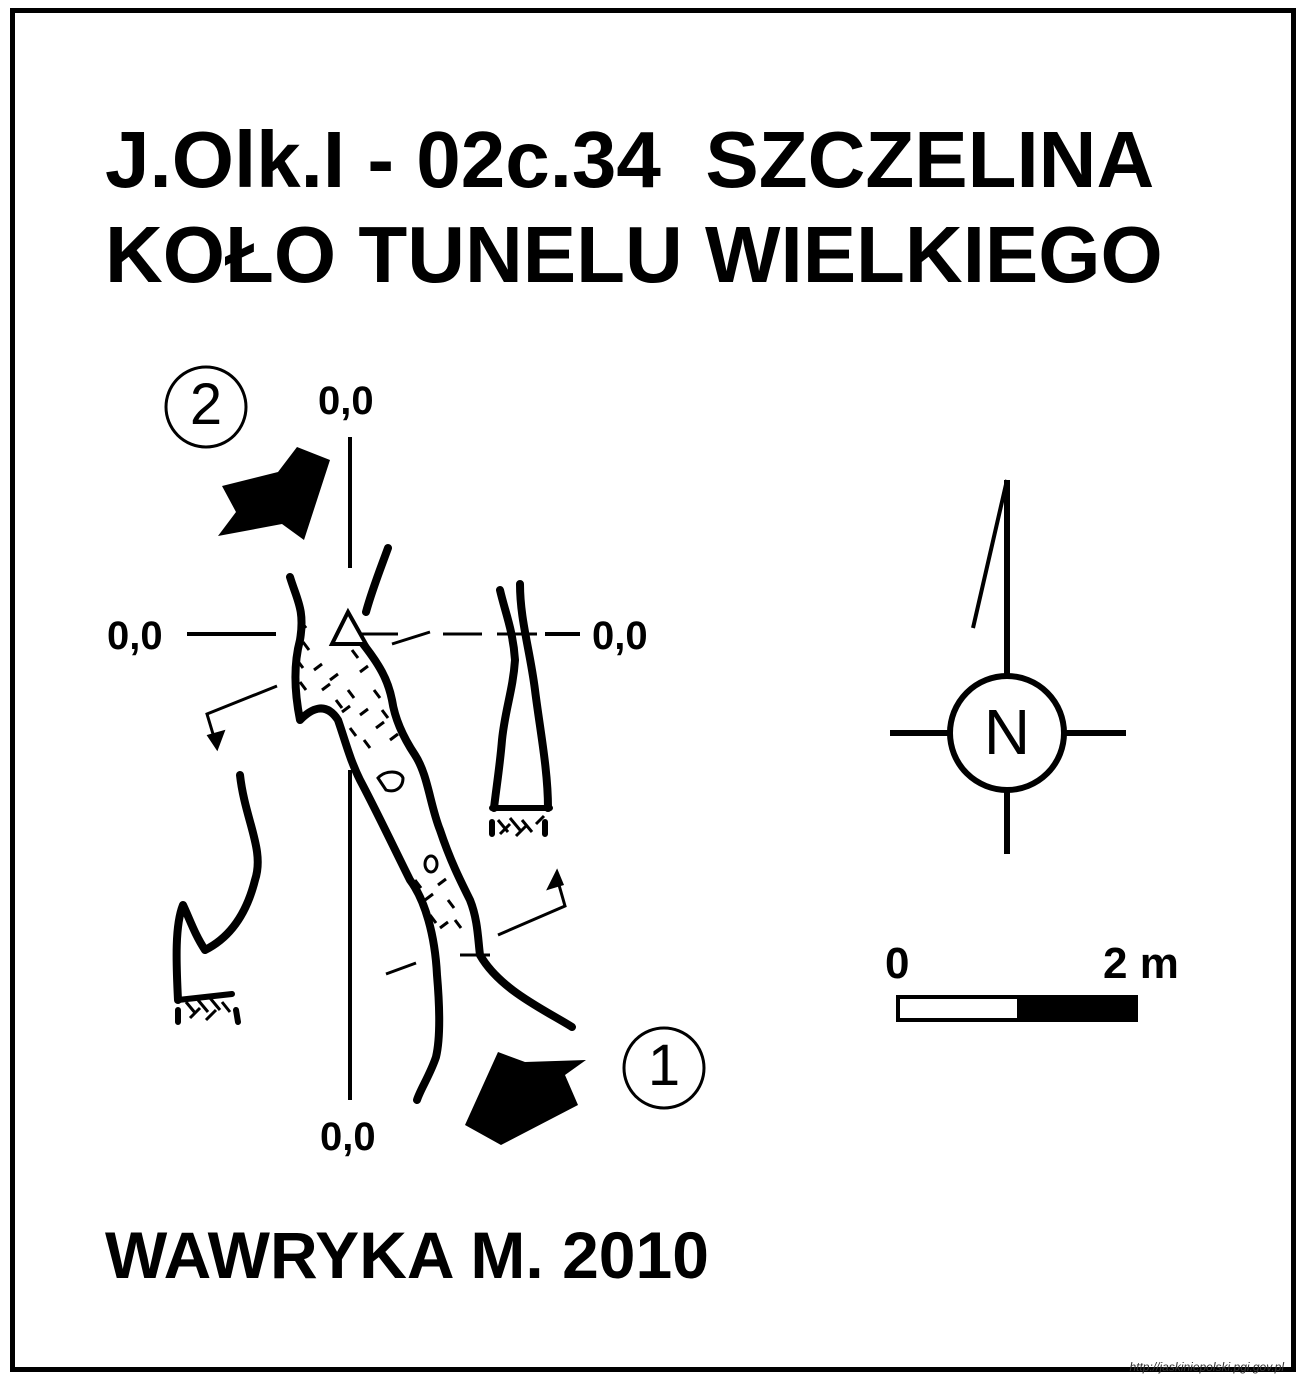 This screenshot has height=1376, width=1300. I want to click on west-wall, so click(365, 838).